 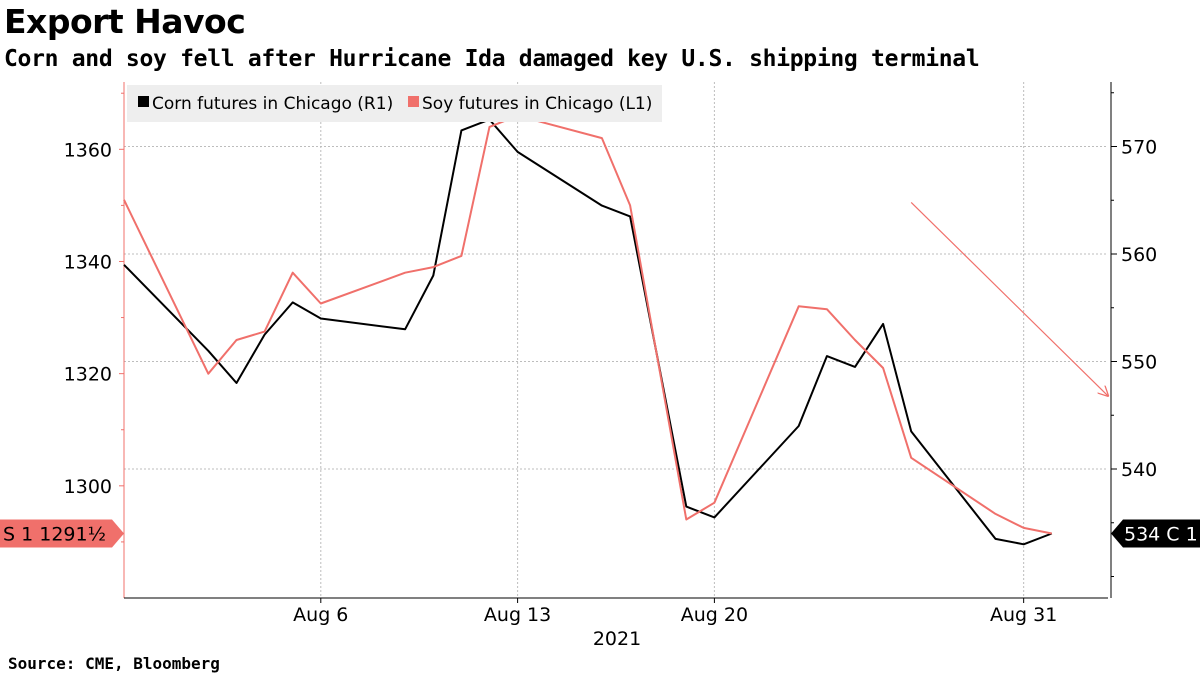 What do you see at coordinates (320, 615) in the screenshot?
I see `x-tick-label: Aug 6` at bounding box center [320, 615].